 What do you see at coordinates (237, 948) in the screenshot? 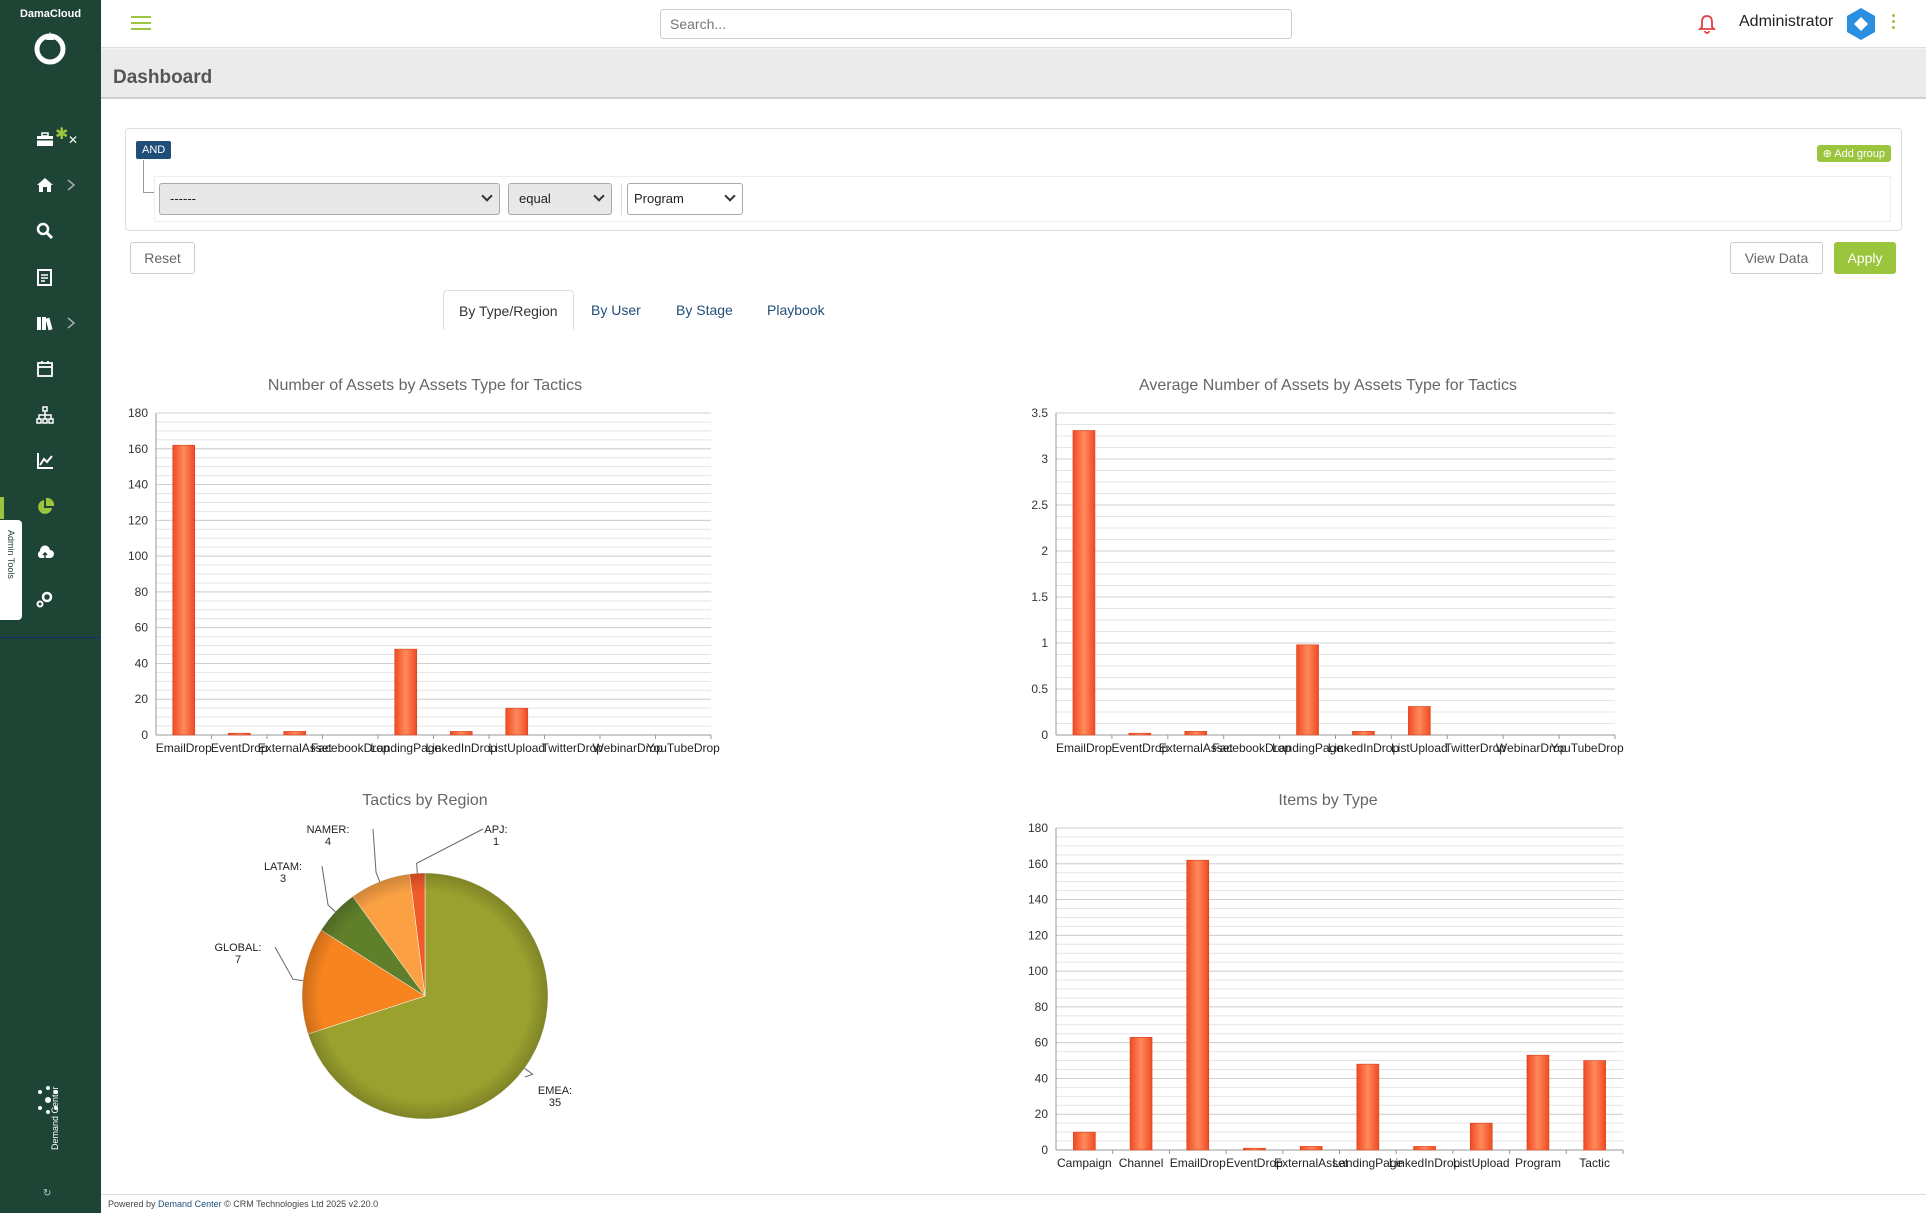
I see `pie-label: GLOBAL:` at bounding box center [237, 948].